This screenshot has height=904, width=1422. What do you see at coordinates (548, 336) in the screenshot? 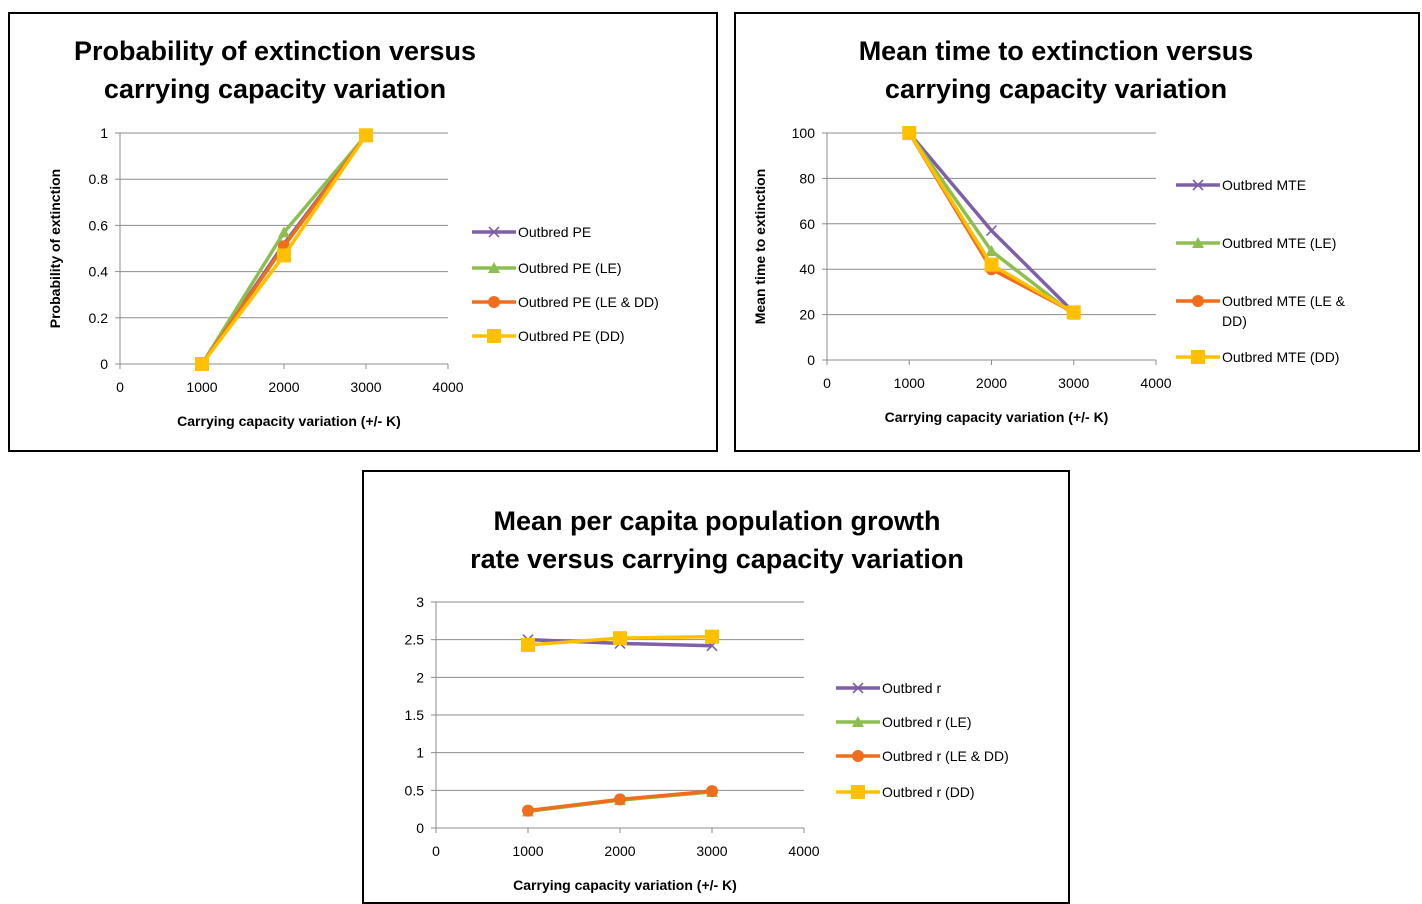
I see `legend-item: Outbred PE (DD)` at bounding box center [548, 336].